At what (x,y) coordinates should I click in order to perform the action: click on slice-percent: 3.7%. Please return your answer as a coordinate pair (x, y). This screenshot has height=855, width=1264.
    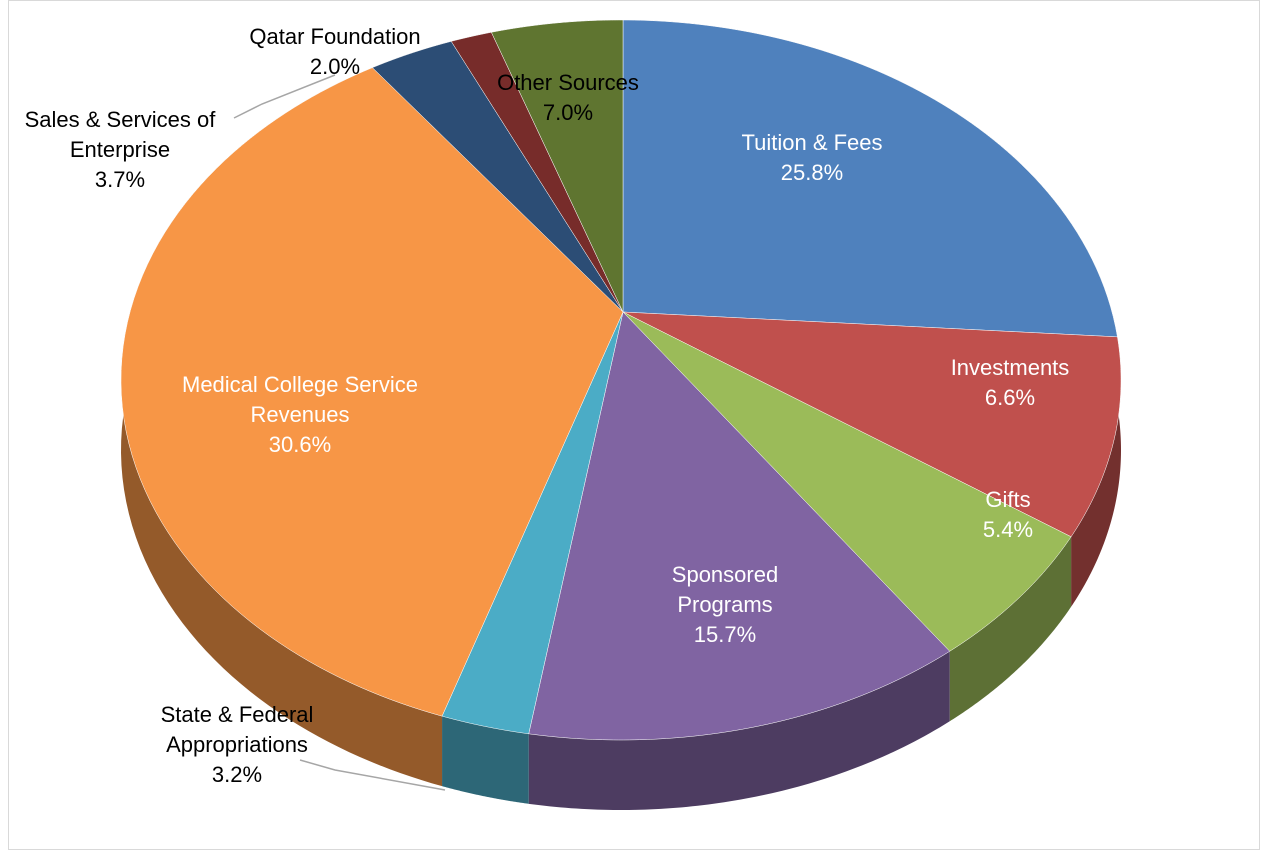
    Looking at the image, I should click on (120, 179).